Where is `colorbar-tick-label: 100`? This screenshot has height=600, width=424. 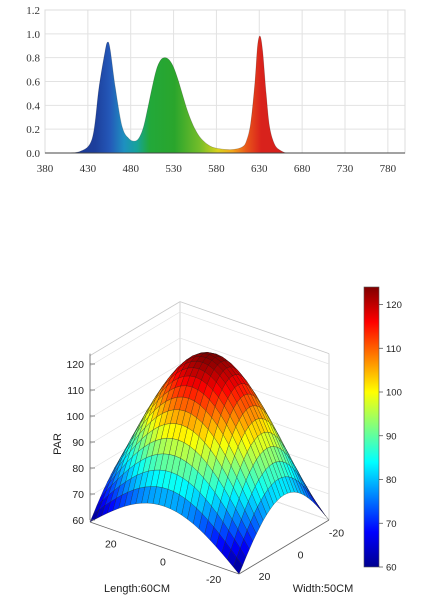 colorbar-tick-label: 100 is located at coordinates (394, 393).